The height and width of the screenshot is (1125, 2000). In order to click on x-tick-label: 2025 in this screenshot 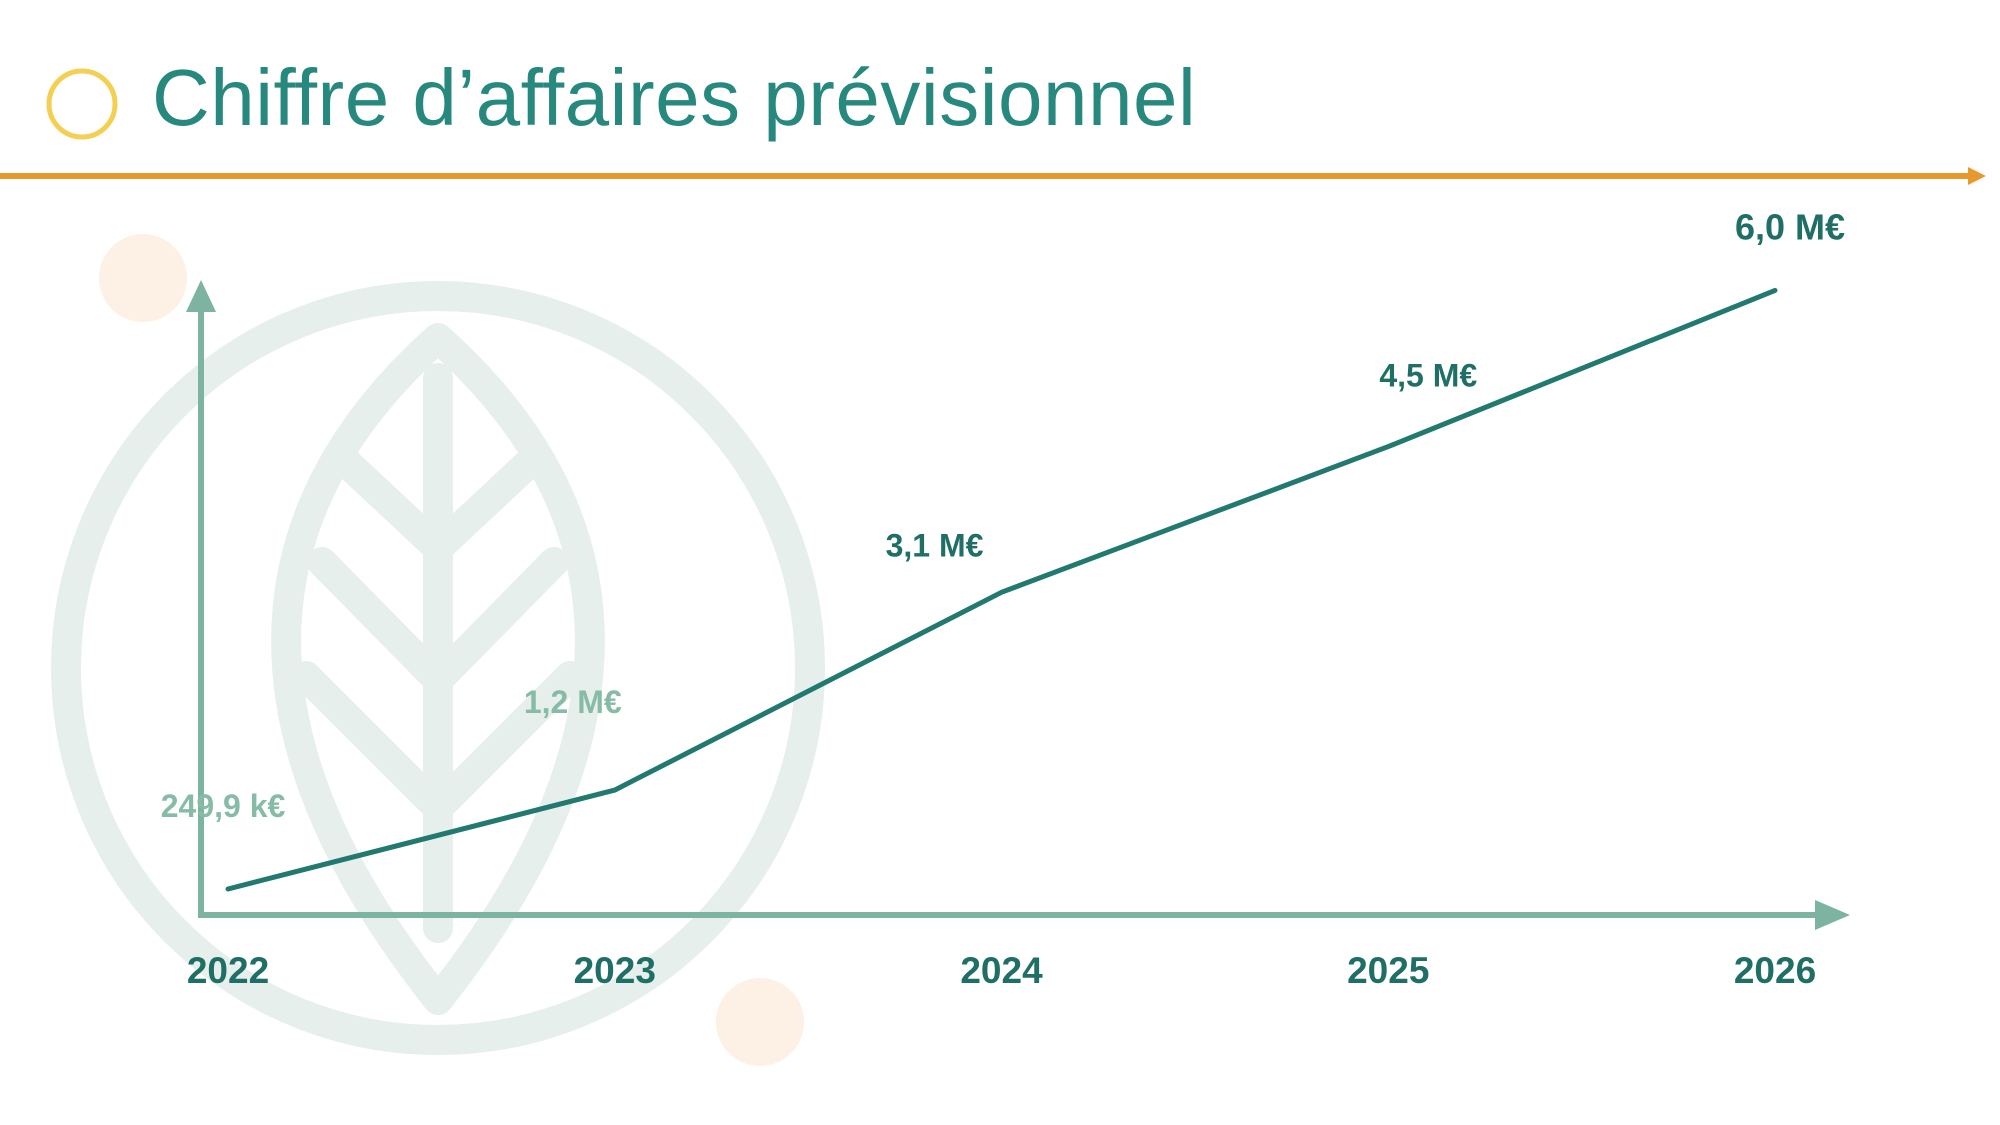, I will do `click(1388, 970)`.